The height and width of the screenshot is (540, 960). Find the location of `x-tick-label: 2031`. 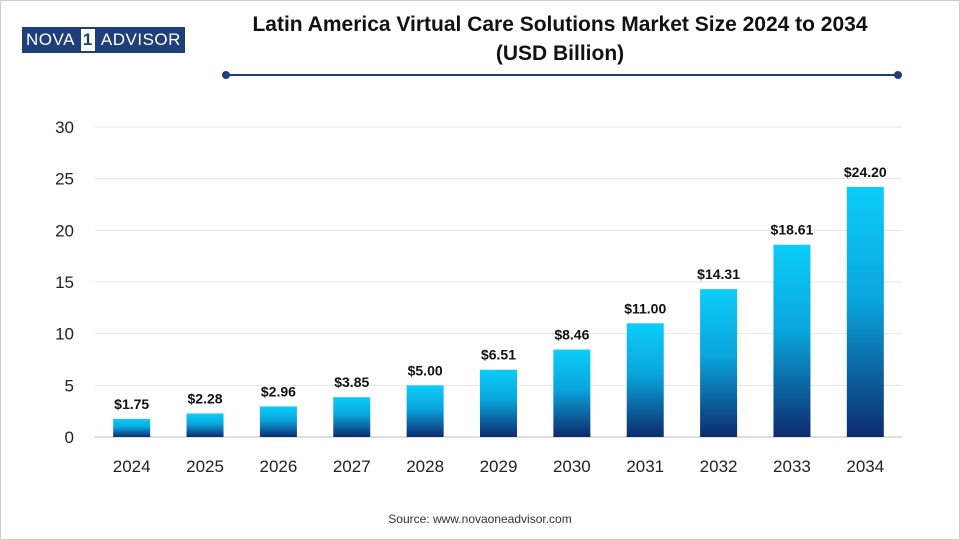

x-tick-label: 2031 is located at coordinates (645, 466).